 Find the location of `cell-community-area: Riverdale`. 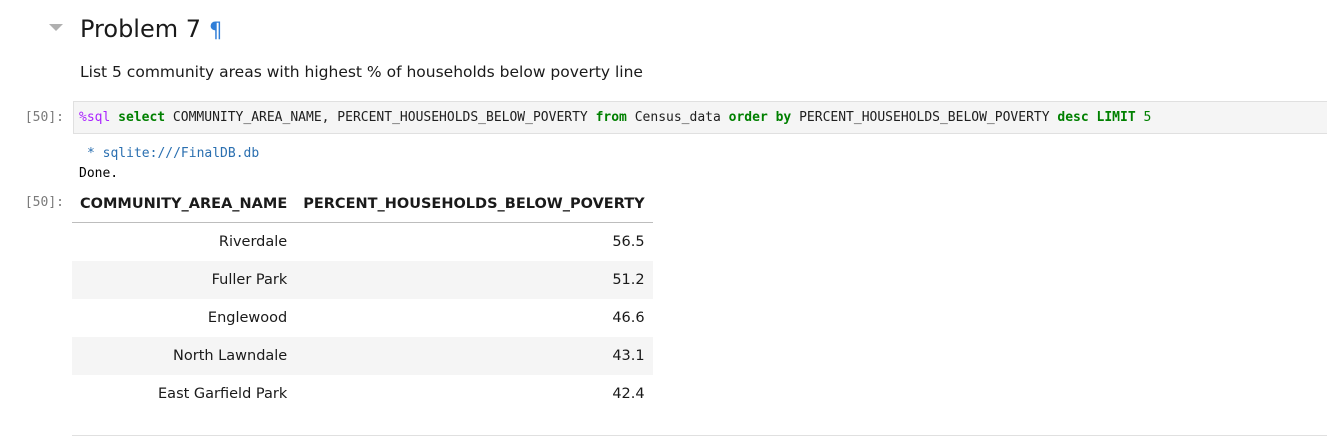

cell-community-area: Riverdale is located at coordinates (184, 241).